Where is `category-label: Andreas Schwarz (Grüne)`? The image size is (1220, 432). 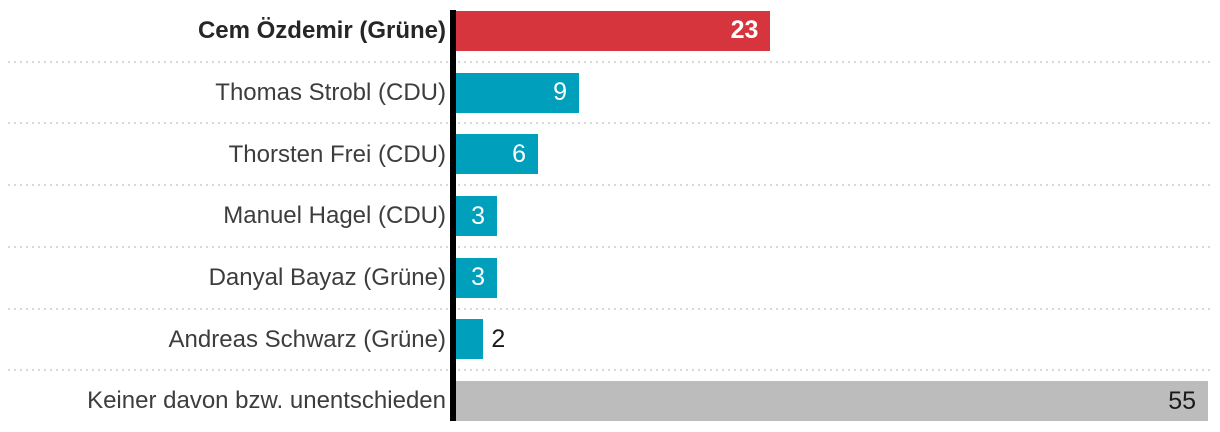
category-label: Andreas Schwarz (Grüne) is located at coordinates (307, 339).